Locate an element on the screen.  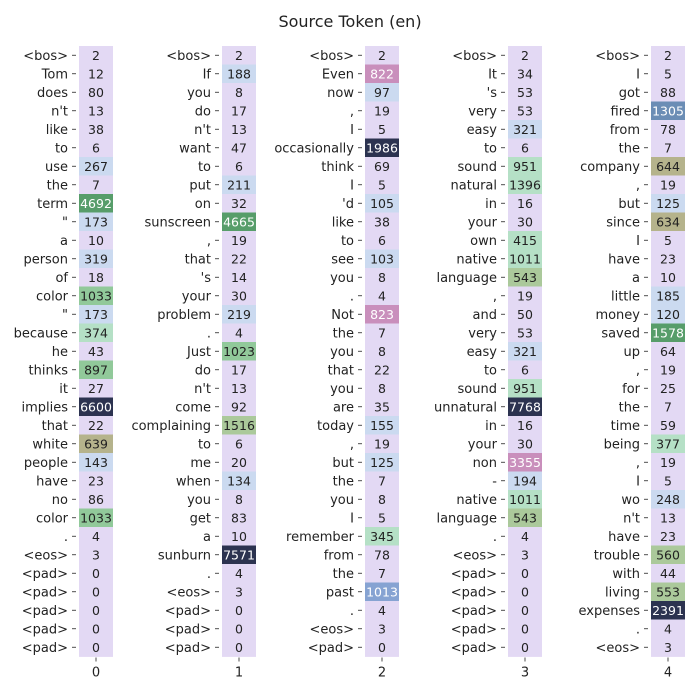
token-label: white is located at coordinates (50, 444).